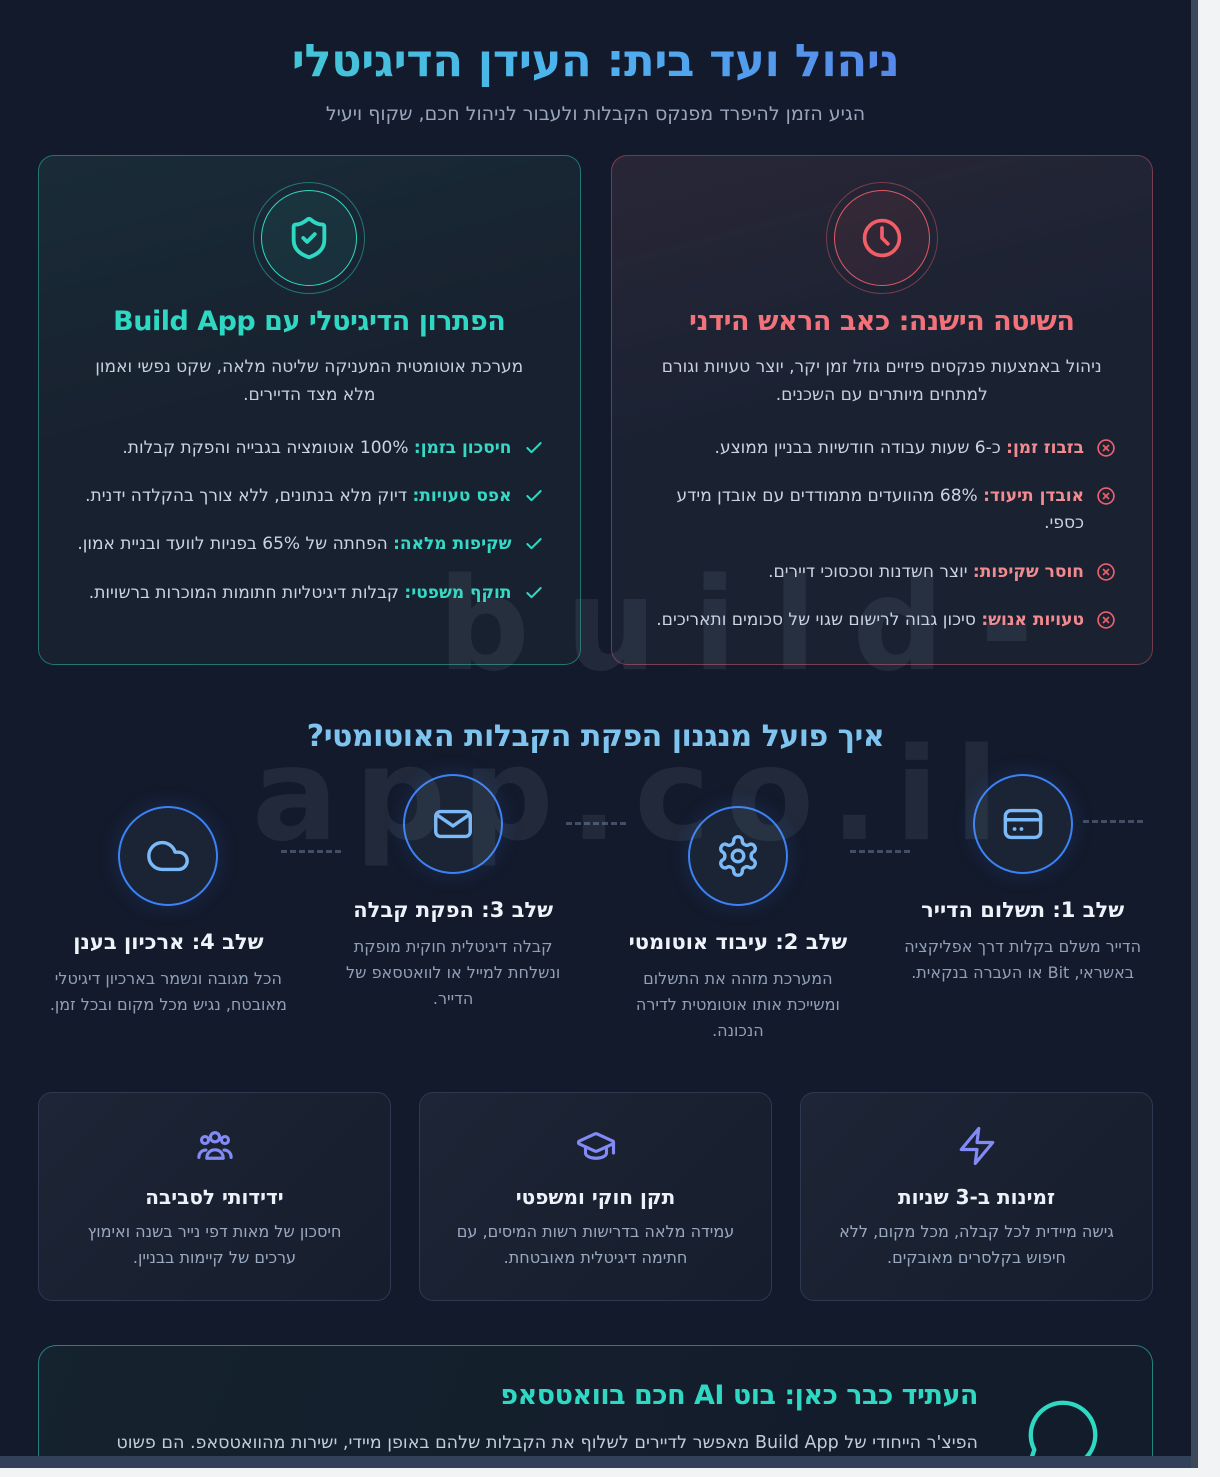 Image resolution: width=1220 pixels, height=1477 pixels. I want to click on step-title: שלב 4: ארכיון בענן, so click(168, 942).